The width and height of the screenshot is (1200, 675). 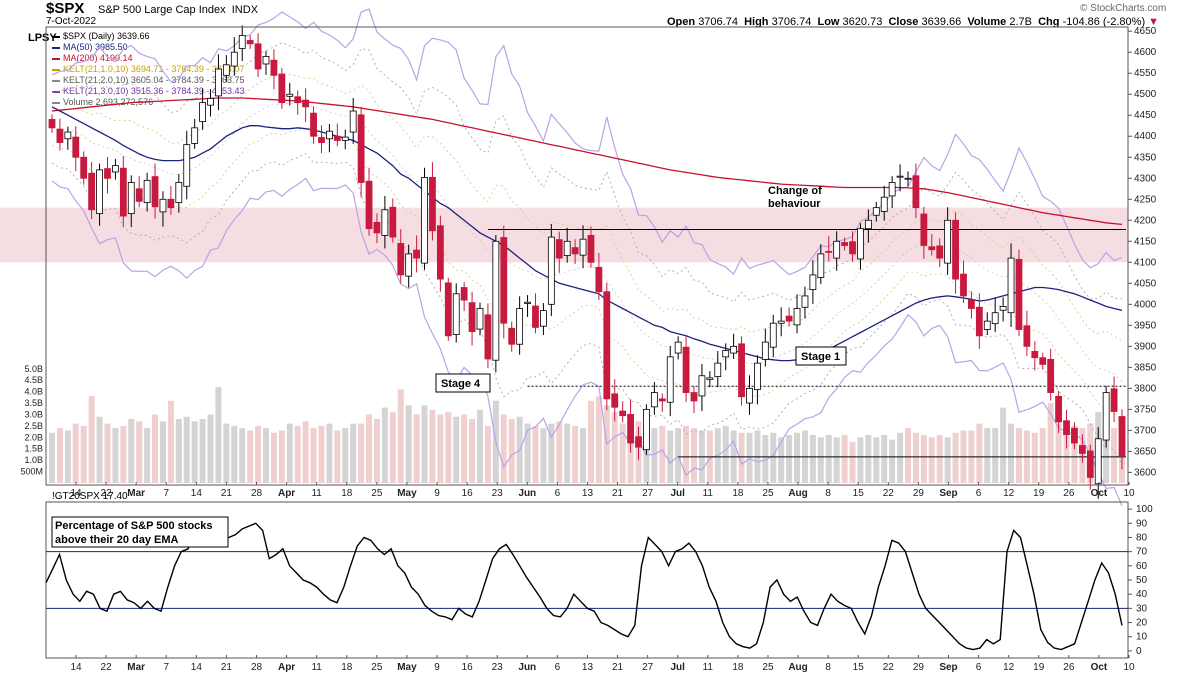 I want to click on chart-date: 7-Oct-2022, so click(x=71, y=21).